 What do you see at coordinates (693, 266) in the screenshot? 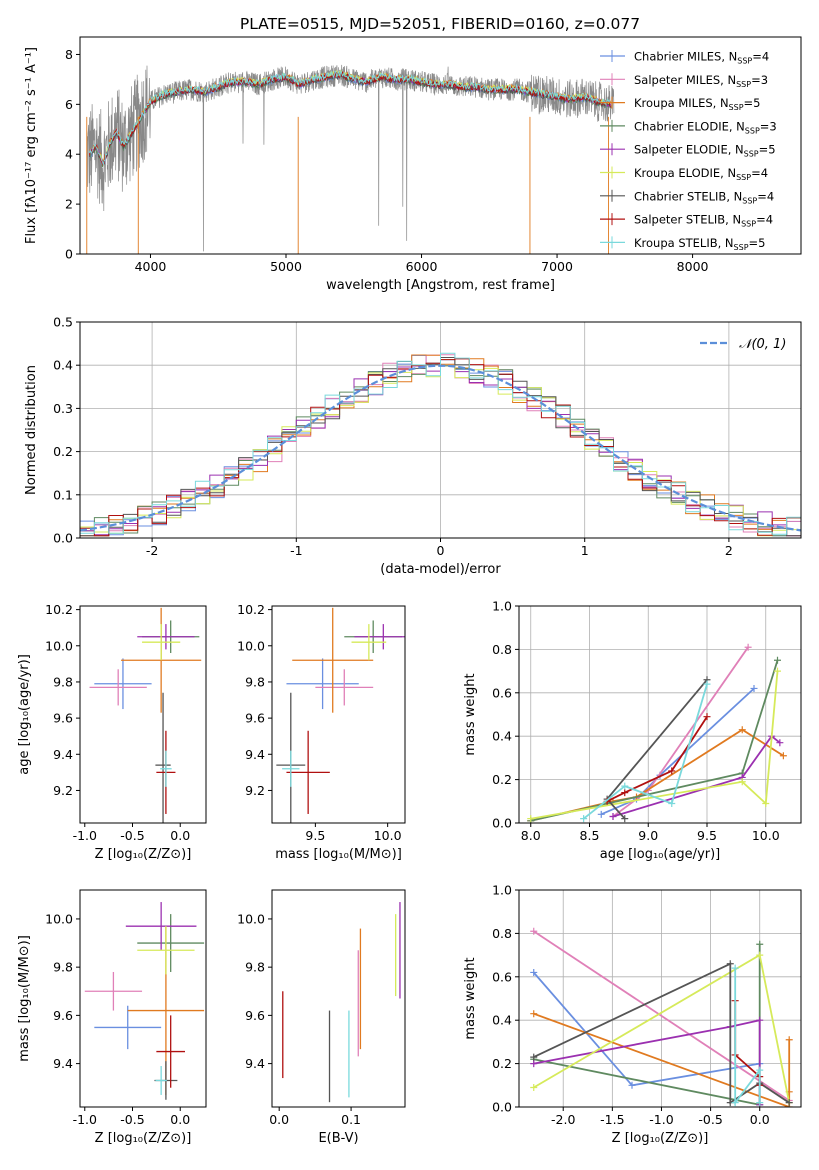
I see `x-tick-label: 8000` at bounding box center [693, 266].